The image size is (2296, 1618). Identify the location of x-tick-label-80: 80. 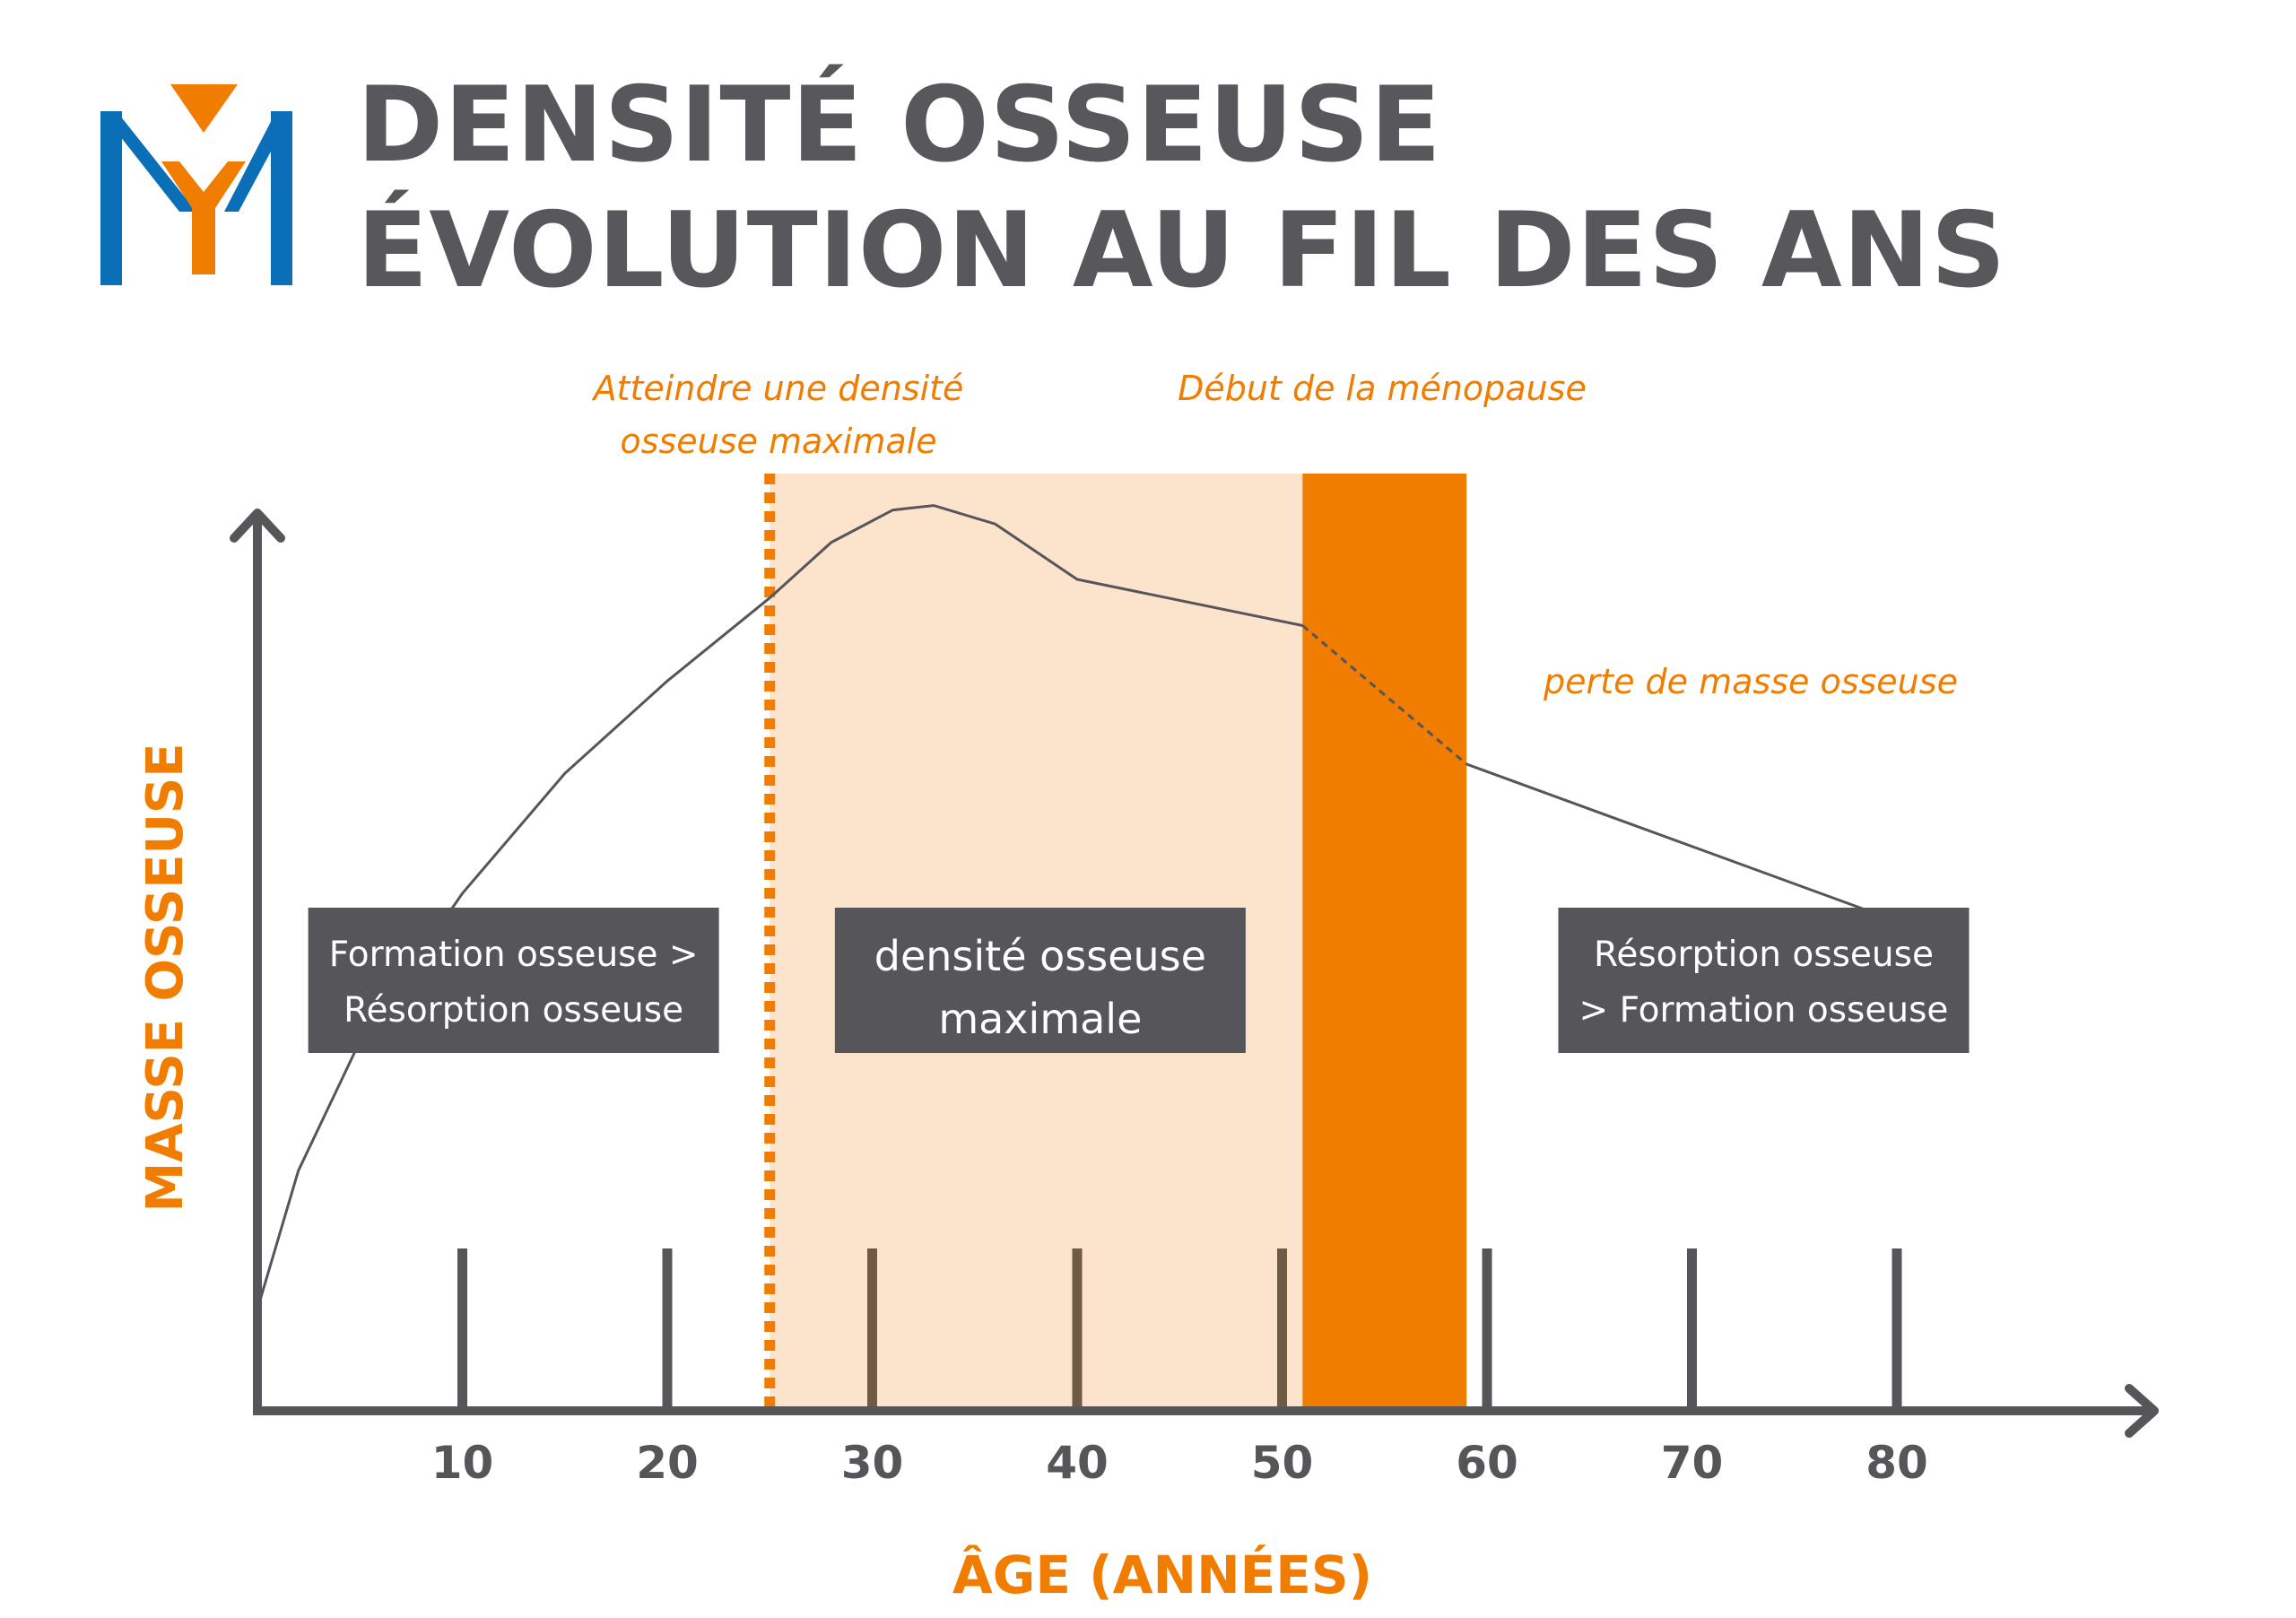
(1897, 1463).